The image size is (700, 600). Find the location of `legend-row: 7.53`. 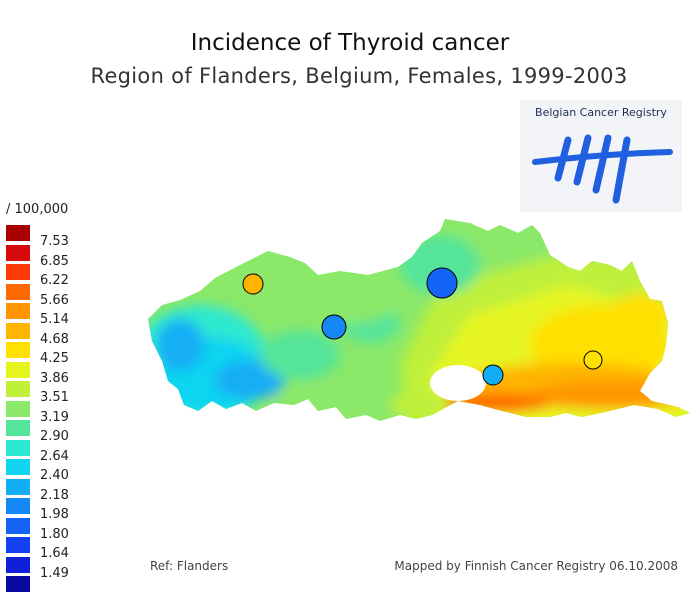

legend-row: 7.53 is located at coordinates (51, 237).